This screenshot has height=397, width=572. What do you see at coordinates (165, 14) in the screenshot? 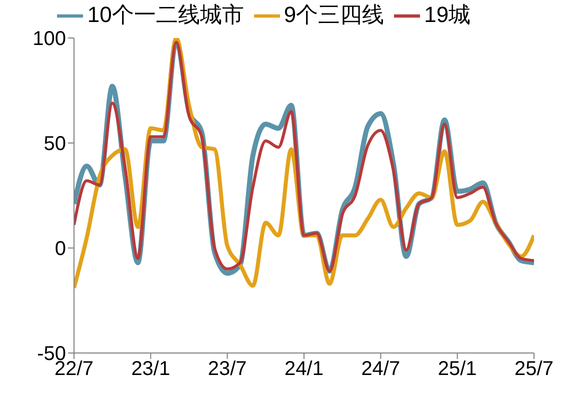
I see `legend-label: 10个一二线城市` at bounding box center [165, 14].